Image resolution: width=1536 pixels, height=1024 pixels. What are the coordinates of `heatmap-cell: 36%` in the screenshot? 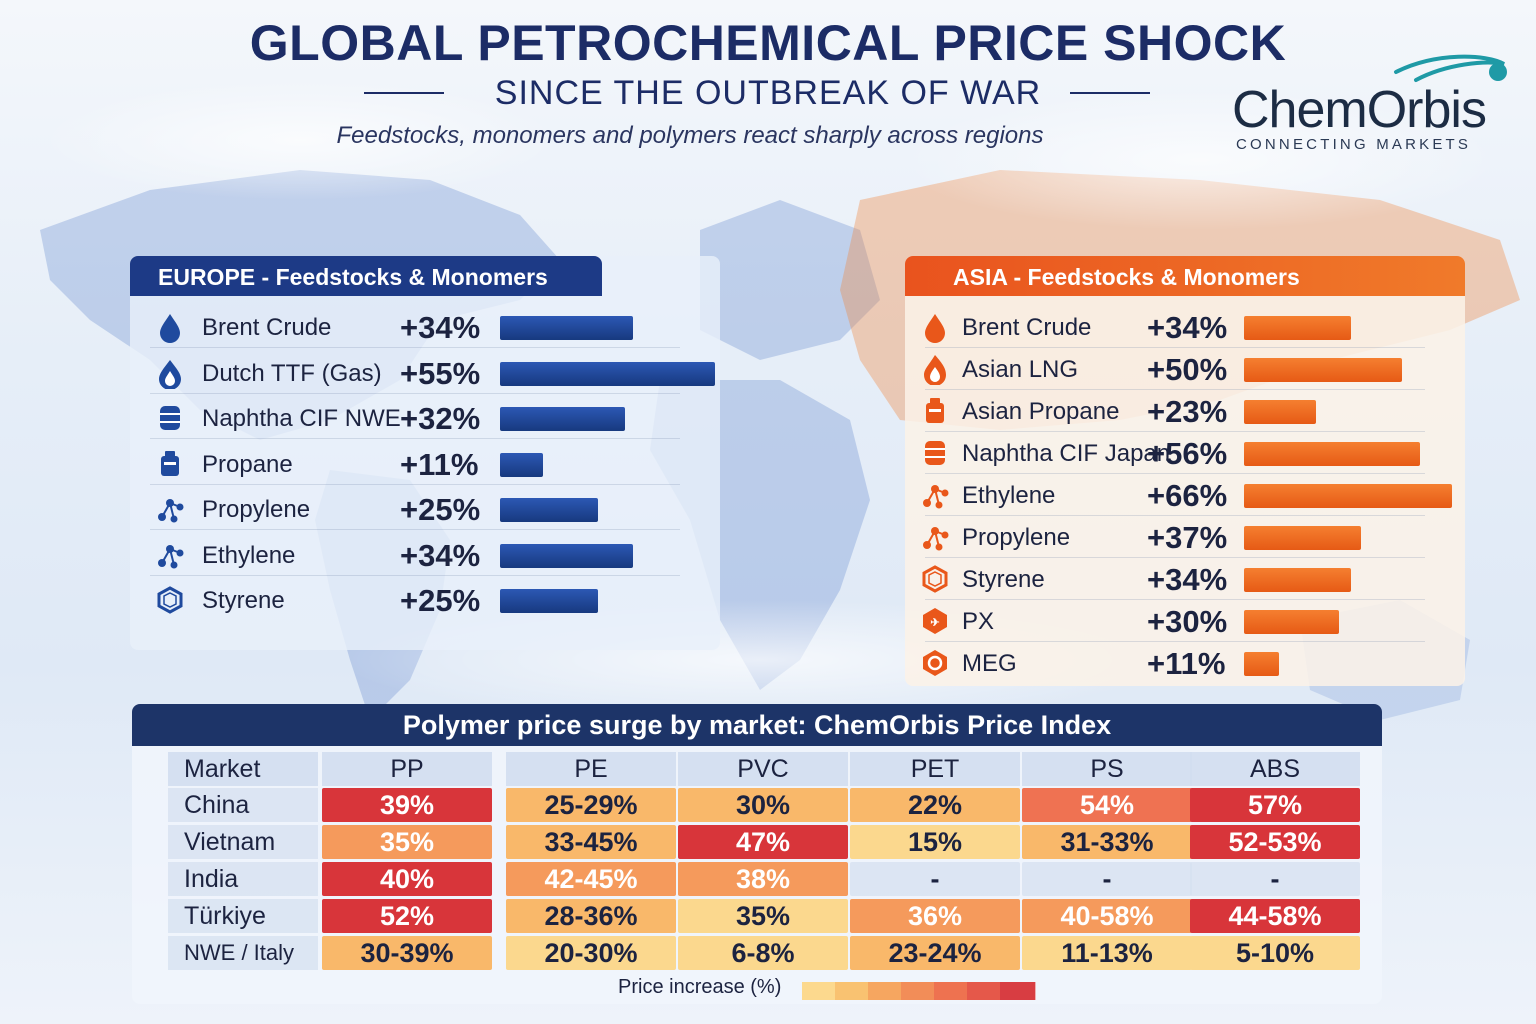 It's located at (935, 916).